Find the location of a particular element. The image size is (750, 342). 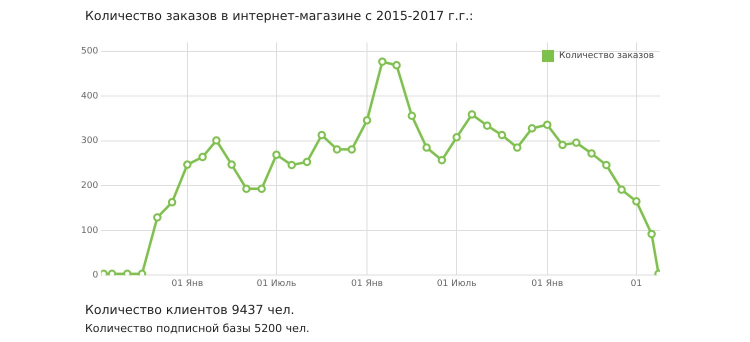

y-tick-label: 0 is located at coordinates (95, 275).